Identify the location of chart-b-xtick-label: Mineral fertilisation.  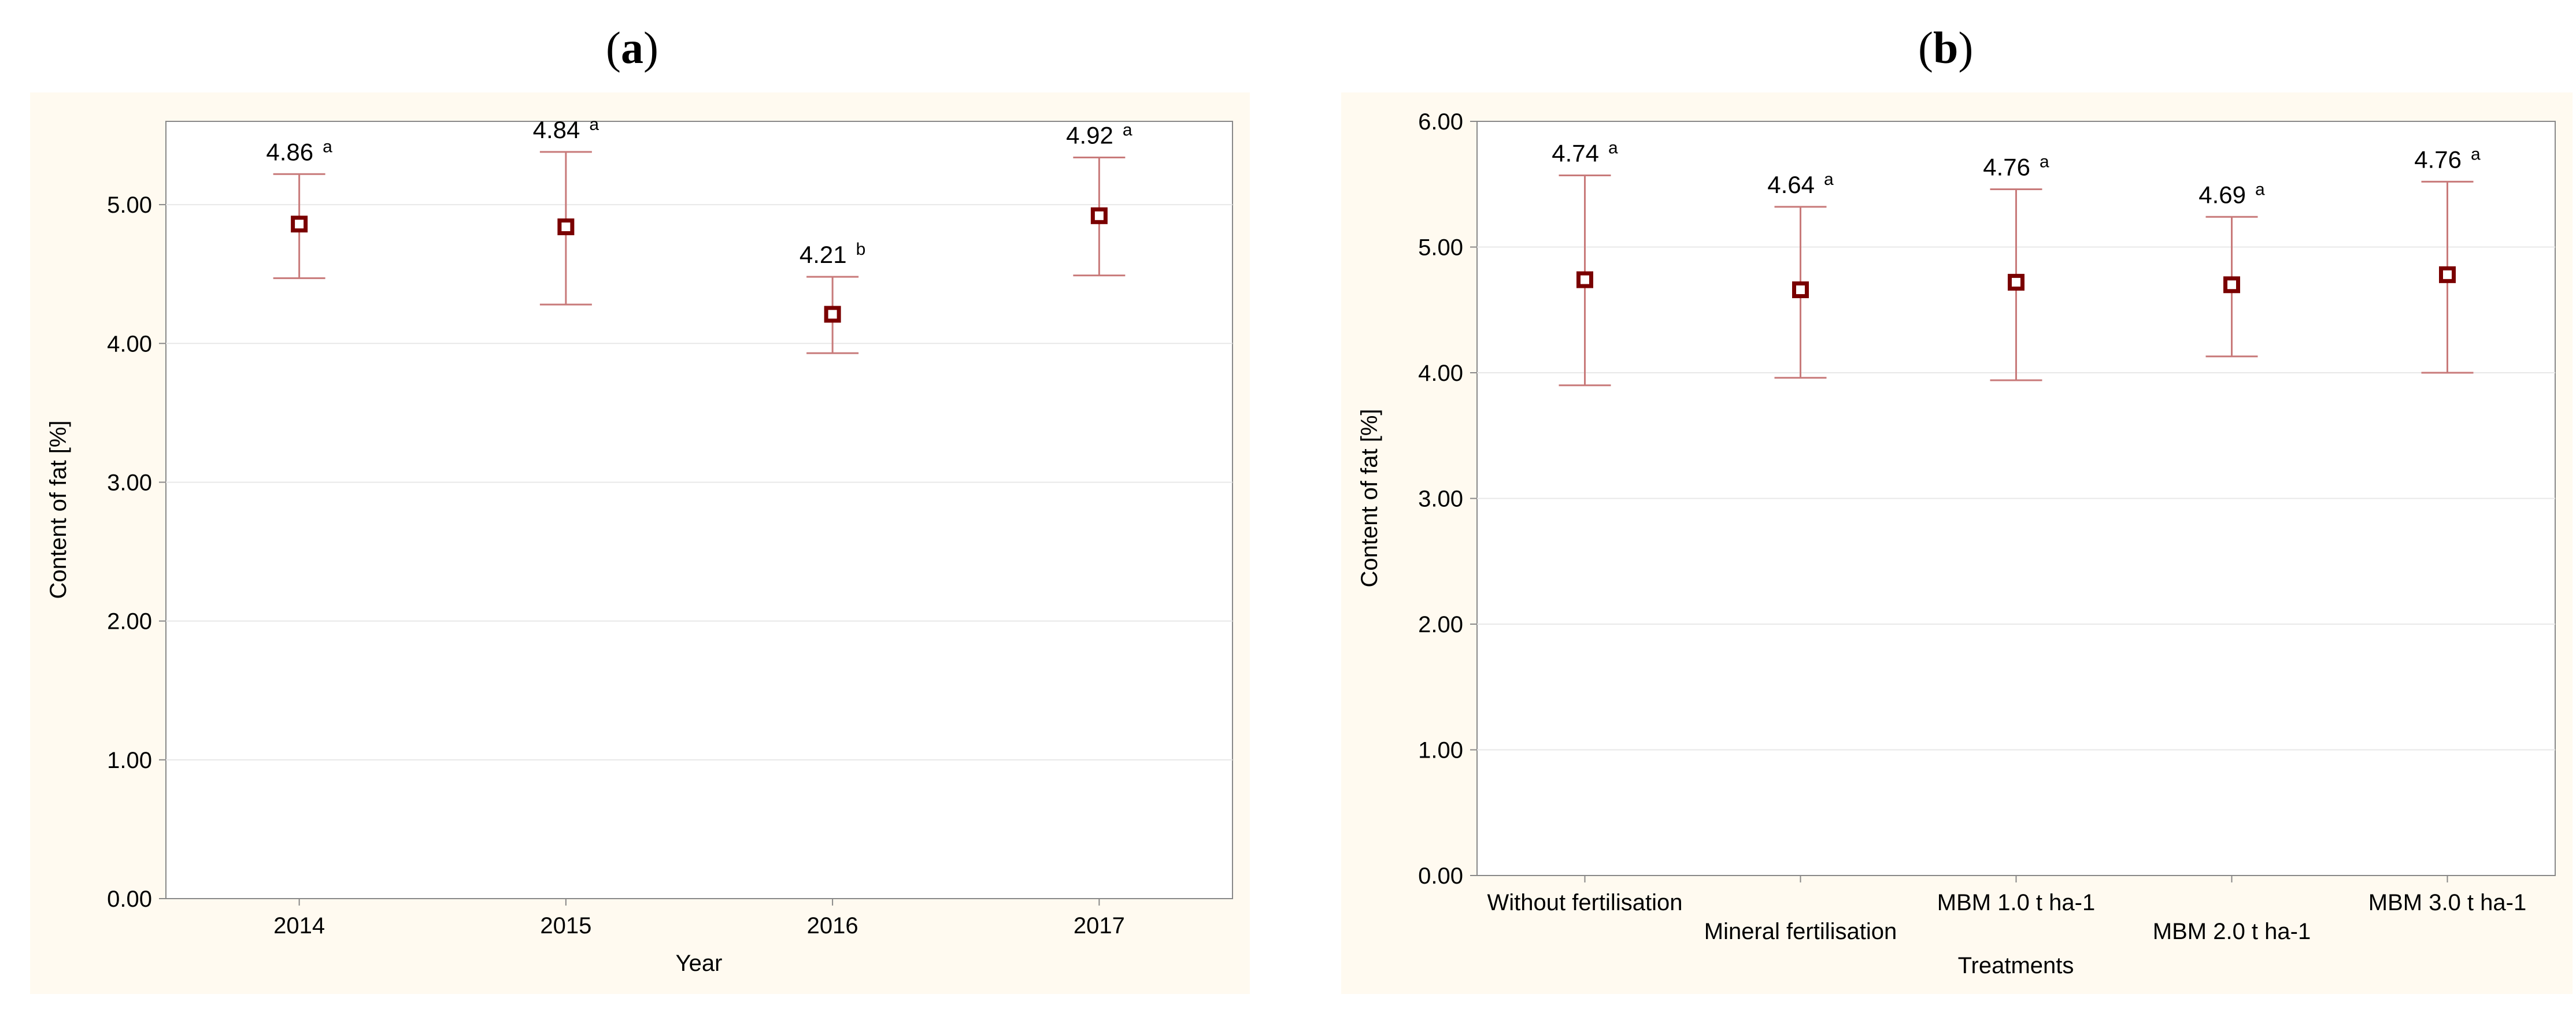
(1800, 931).